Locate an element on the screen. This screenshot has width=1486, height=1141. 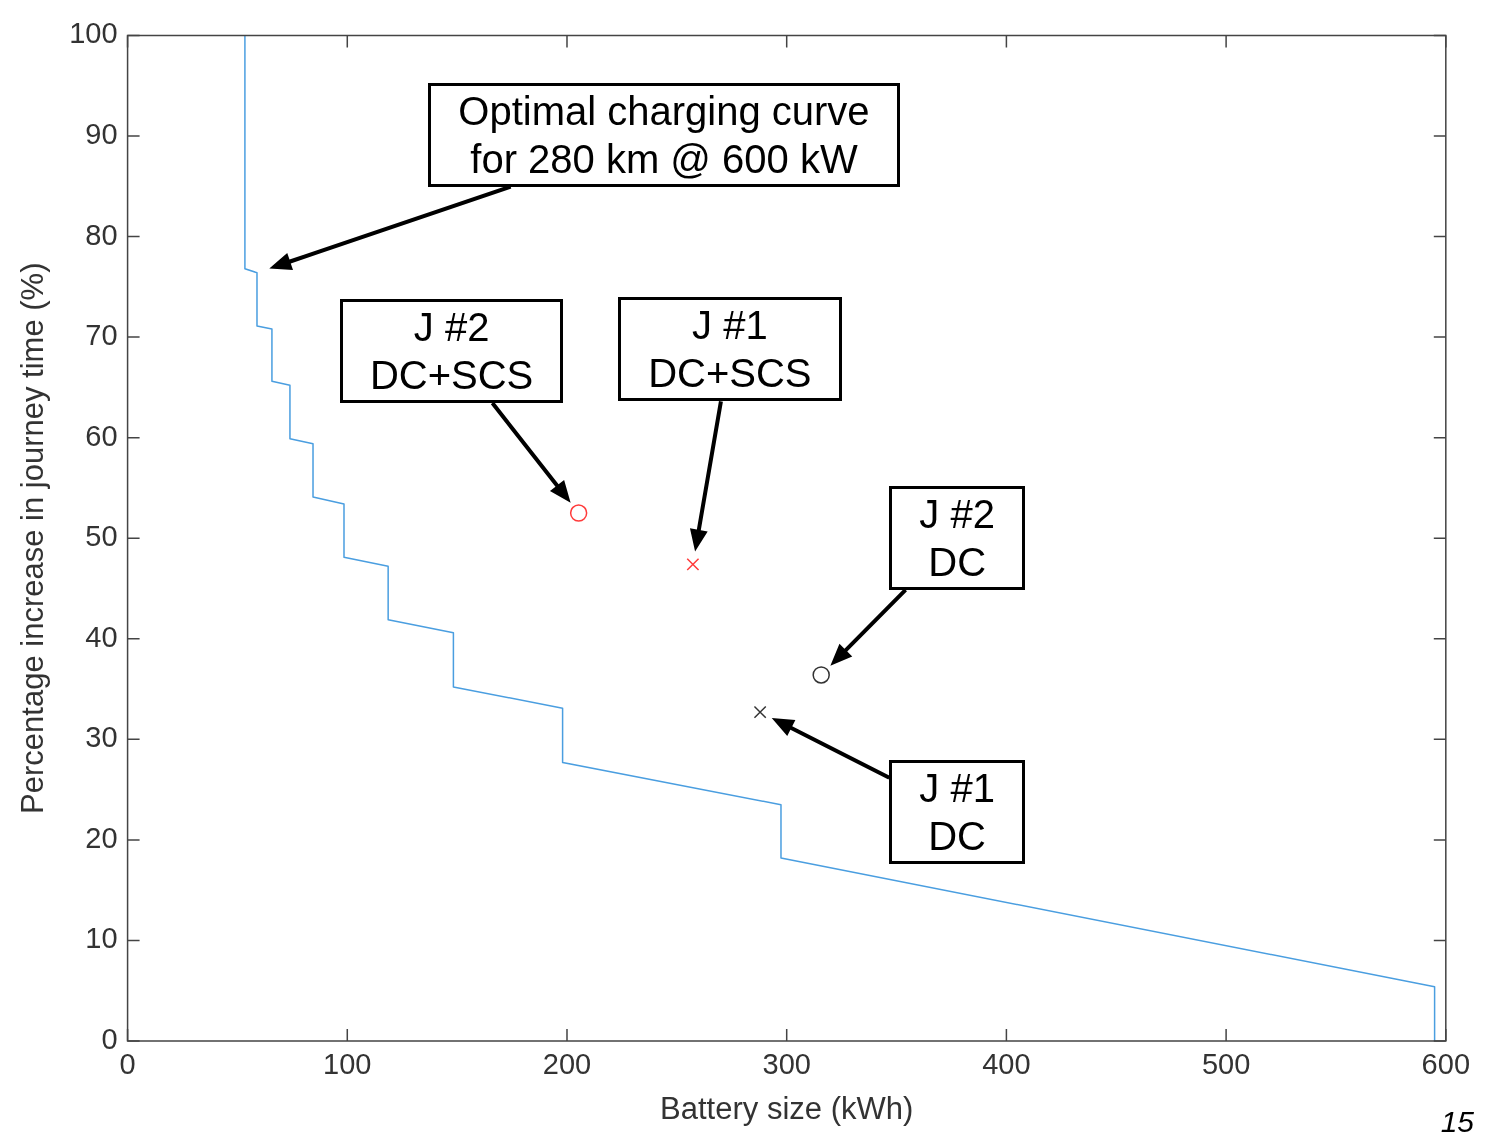
y-tick-label: 100 is located at coordinates (93, 33).